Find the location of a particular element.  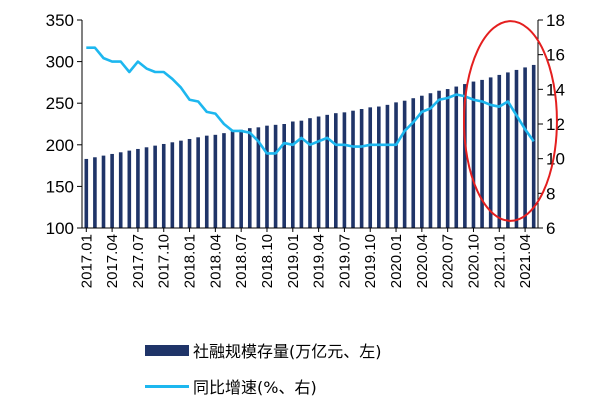

bar-2020.08 is located at coordinates (456, 157).